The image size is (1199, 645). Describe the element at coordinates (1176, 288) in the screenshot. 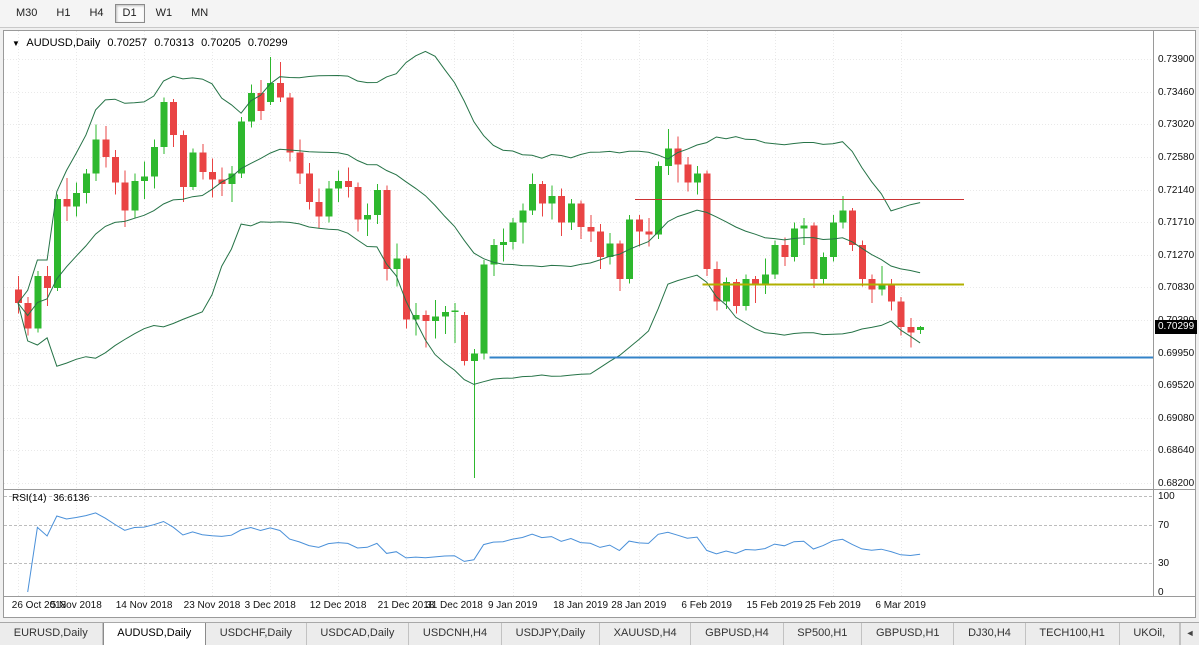

I see `price-axis-label: 0.70830` at that location.